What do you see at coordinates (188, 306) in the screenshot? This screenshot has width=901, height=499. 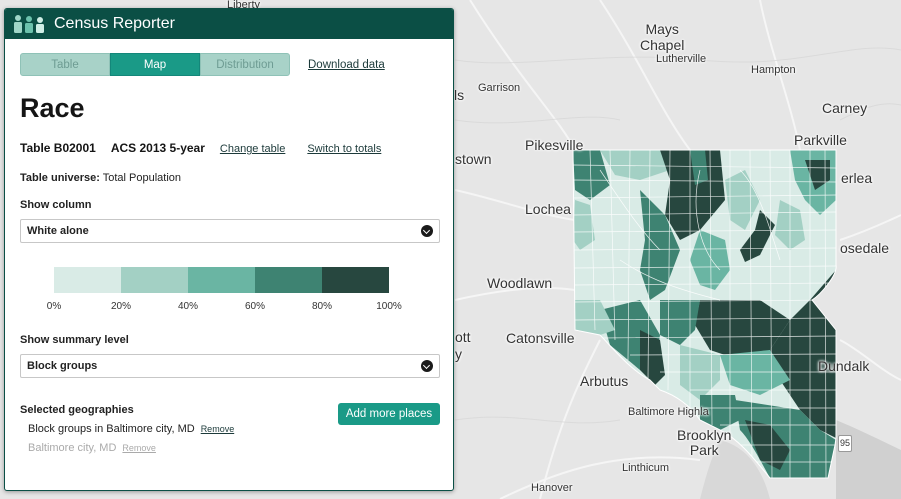 I see `legend-tick-label: 40%` at bounding box center [188, 306].